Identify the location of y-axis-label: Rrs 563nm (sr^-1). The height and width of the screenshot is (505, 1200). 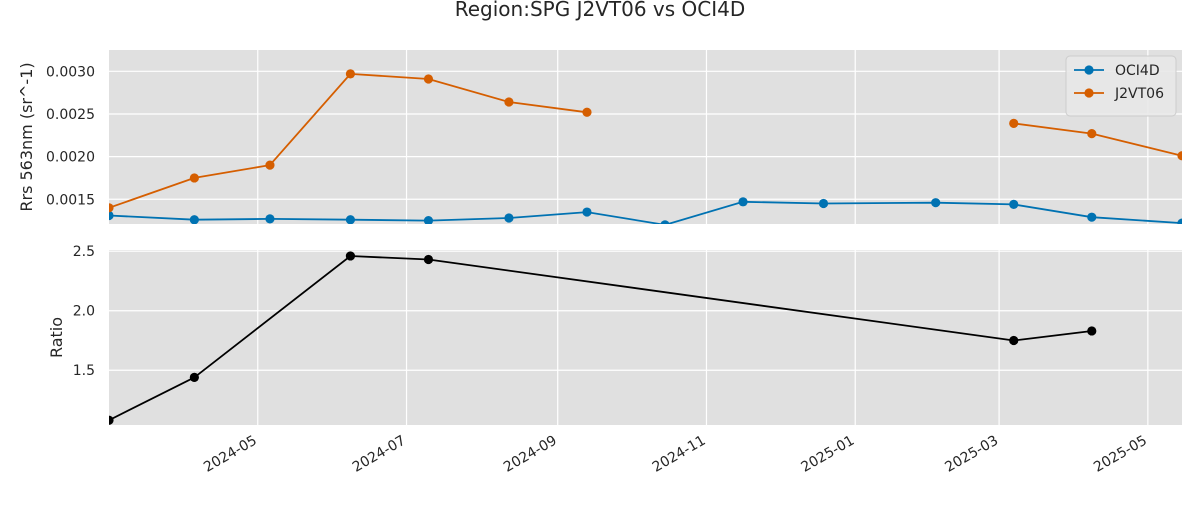
(26, 136).